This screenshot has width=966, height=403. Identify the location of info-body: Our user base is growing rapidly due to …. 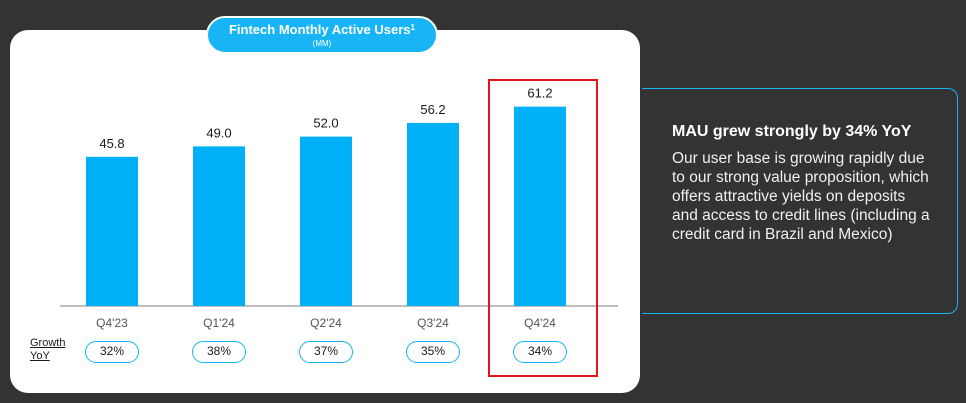
(801, 196).